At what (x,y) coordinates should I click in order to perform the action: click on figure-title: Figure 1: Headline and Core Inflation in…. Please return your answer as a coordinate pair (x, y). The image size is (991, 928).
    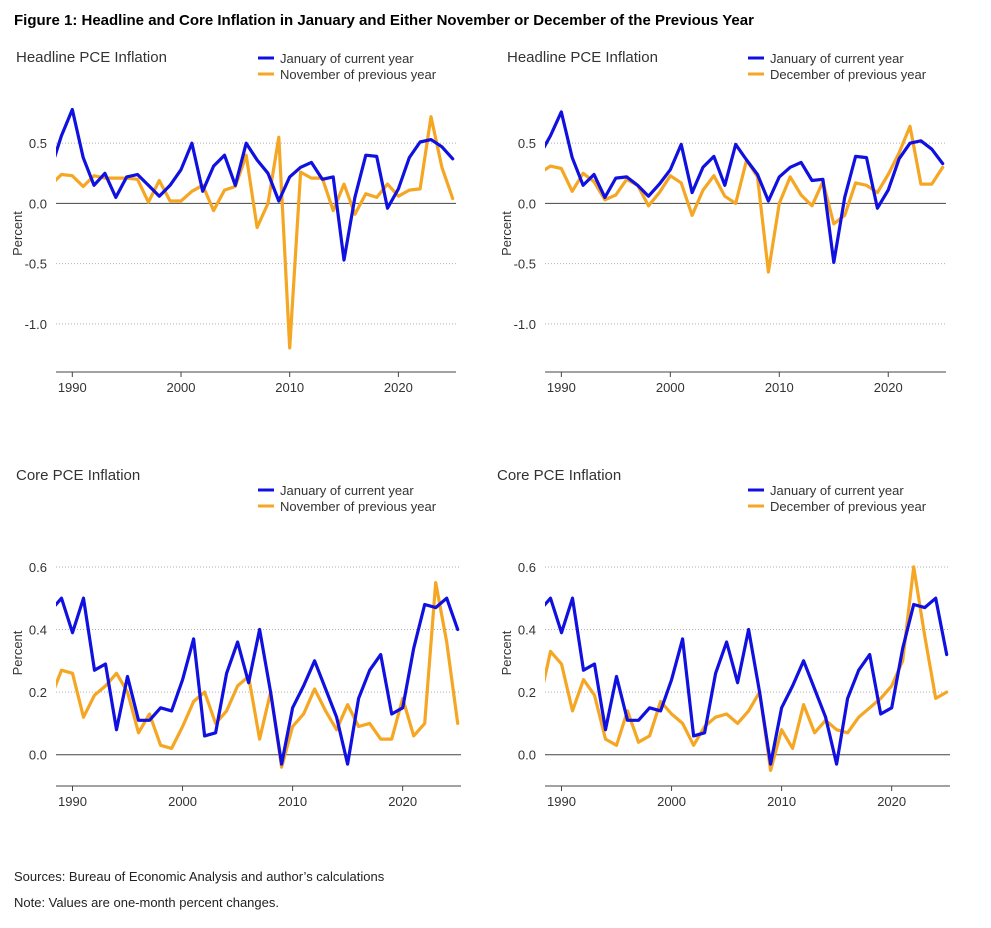
    Looking at the image, I should click on (384, 20).